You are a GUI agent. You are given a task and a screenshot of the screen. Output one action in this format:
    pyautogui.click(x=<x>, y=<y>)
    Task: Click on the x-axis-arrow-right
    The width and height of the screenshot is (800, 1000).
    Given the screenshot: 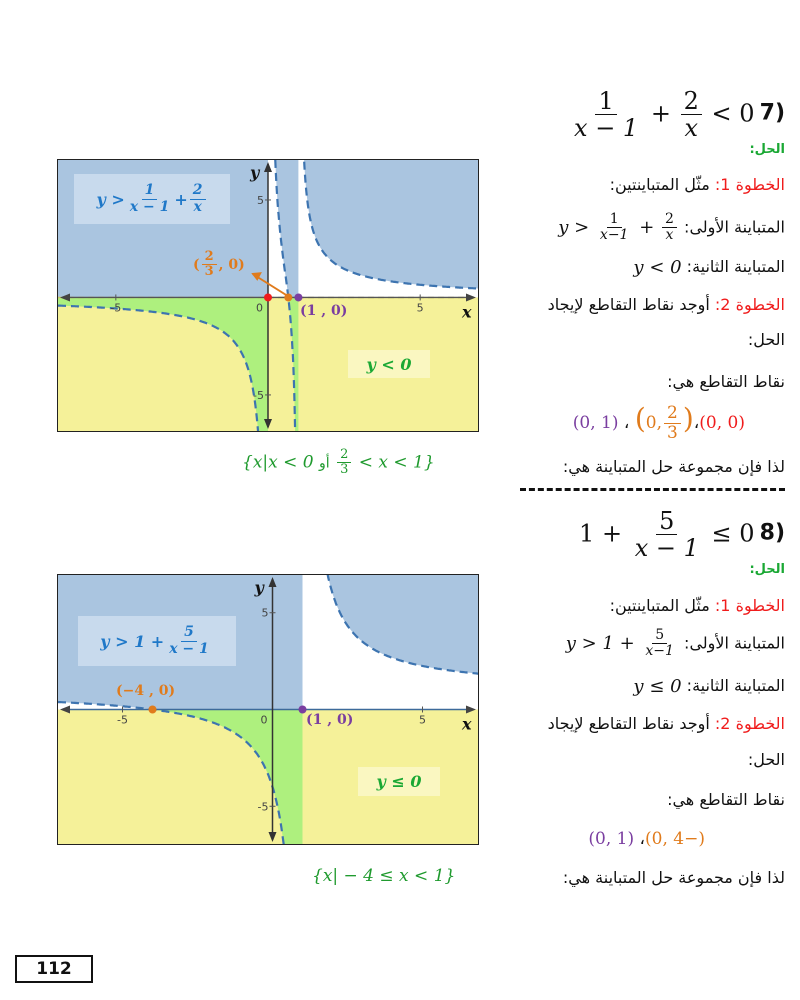 What is the action you would take?
    pyautogui.click(x=471, y=297)
    